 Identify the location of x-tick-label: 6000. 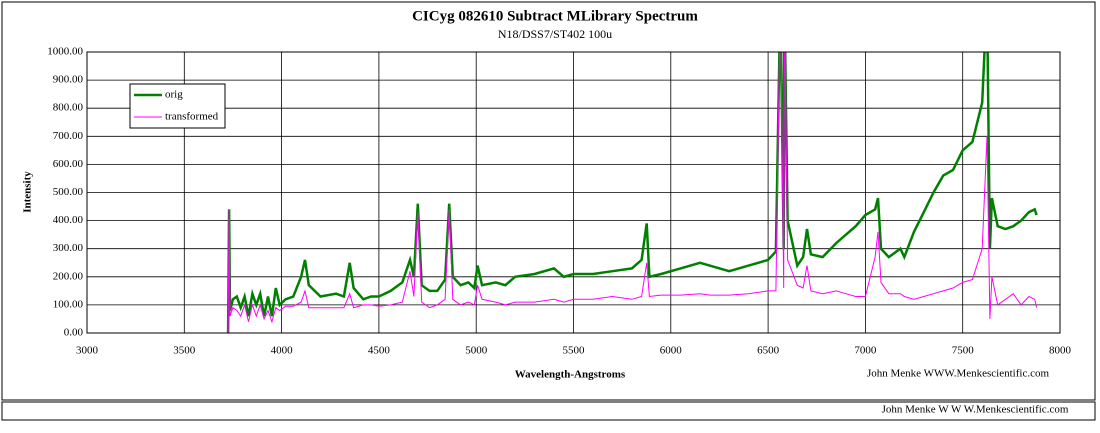
(671, 351).